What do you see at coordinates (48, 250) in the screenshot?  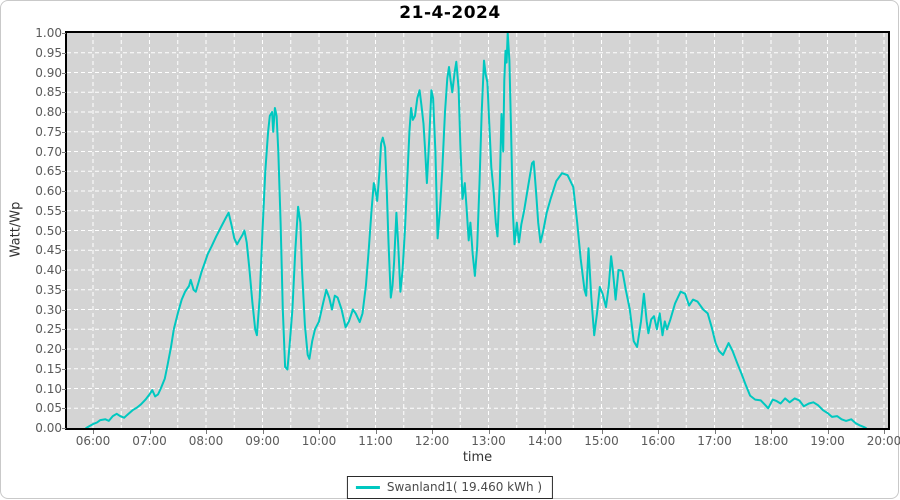 I see `y-tick-label: 0.45` at bounding box center [48, 250].